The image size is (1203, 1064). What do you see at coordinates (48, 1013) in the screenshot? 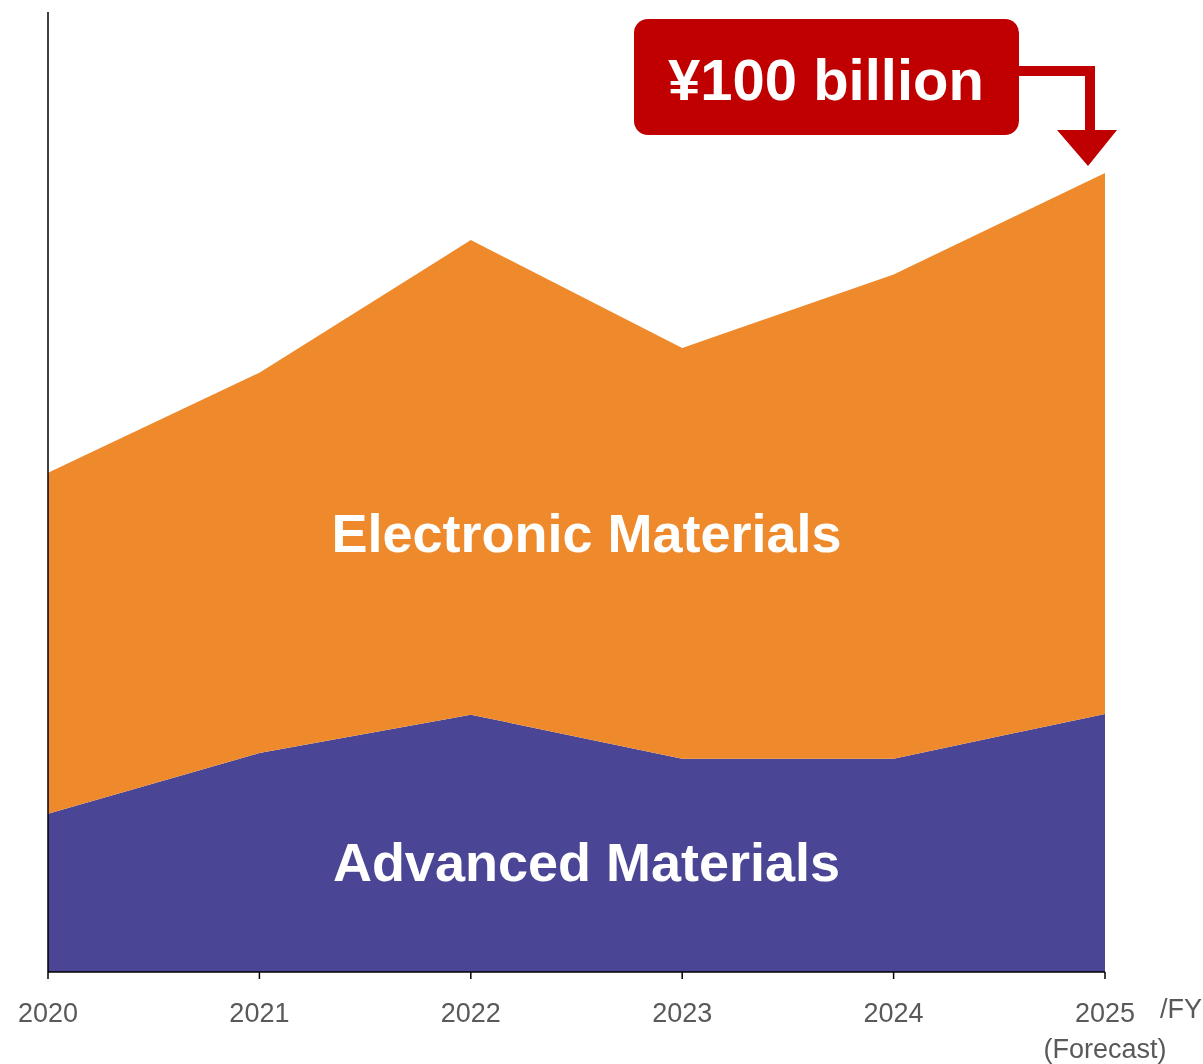
I see `x-tick-label: 2020` at bounding box center [48, 1013].